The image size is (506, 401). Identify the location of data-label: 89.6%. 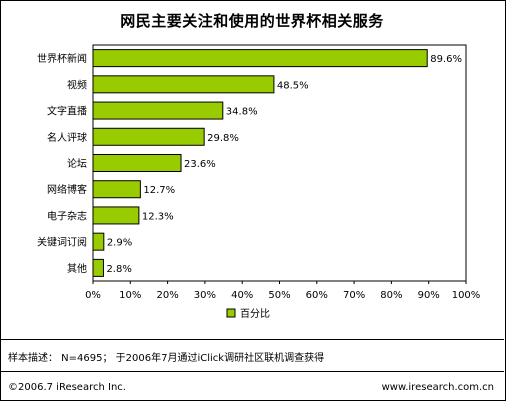
(446, 59).